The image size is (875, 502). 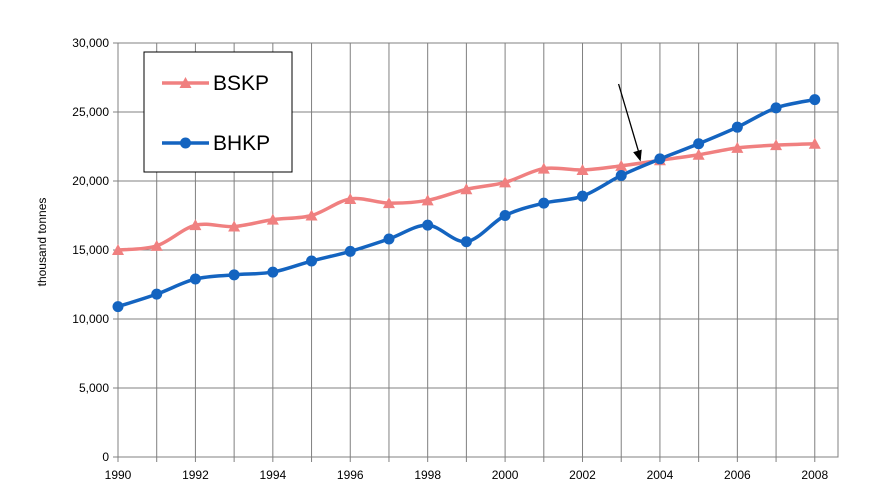 What do you see at coordinates (185, 82) in the screenshot?
I see `legend-marker-triangle` at bounding box center [185, 82].